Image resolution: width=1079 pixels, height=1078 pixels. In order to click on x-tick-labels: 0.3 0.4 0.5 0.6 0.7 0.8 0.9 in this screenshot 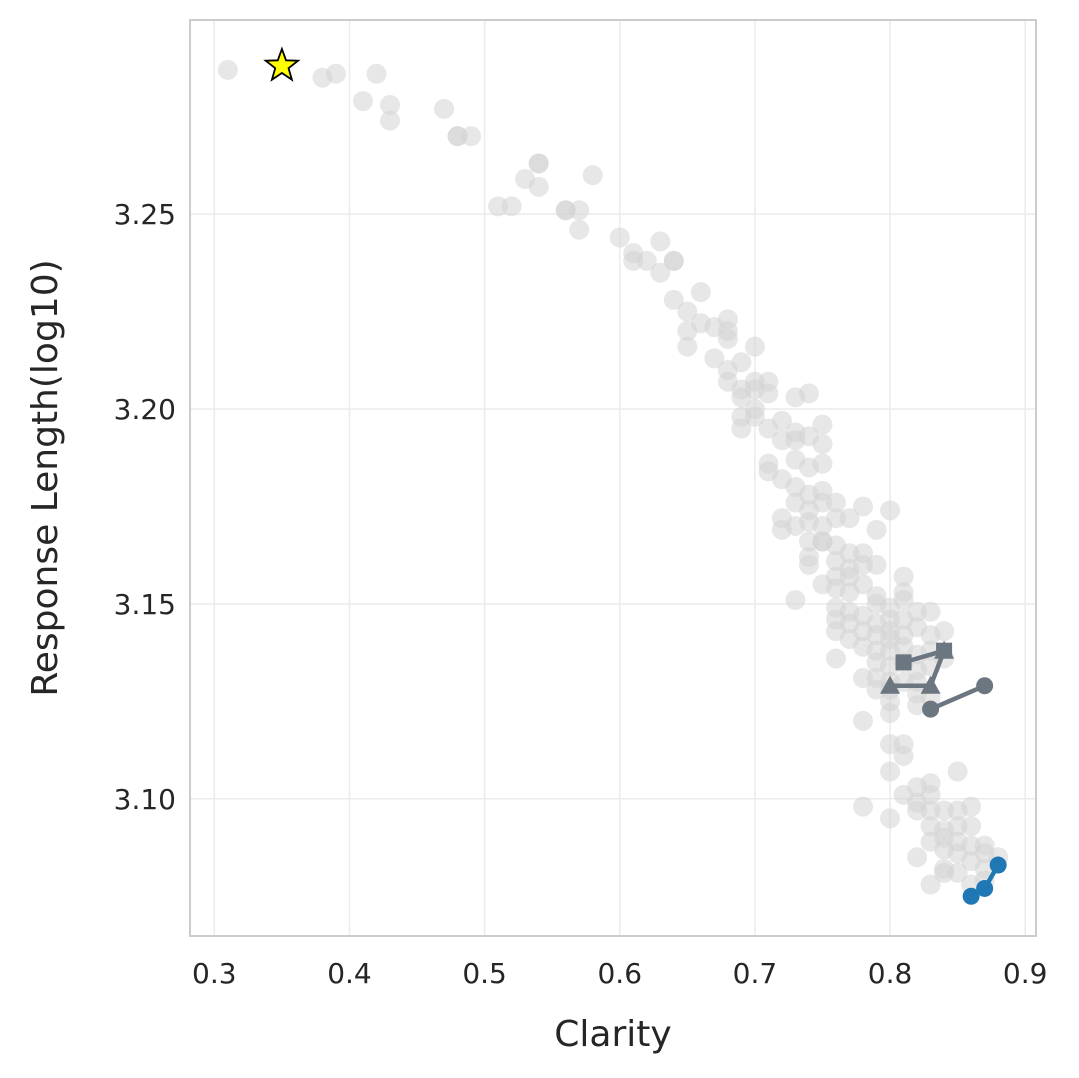, I will do `click(619, 973)`.